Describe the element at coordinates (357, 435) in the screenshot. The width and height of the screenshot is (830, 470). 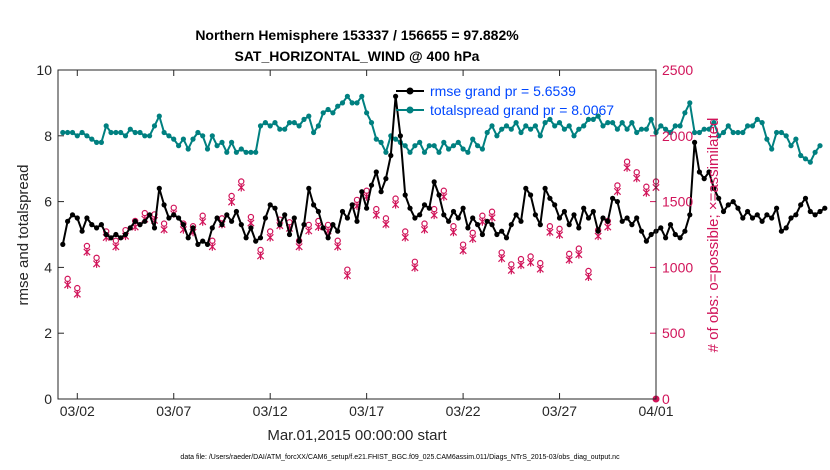
I see `x-axis-label: Mar.01,2015 00:00:00 start` at that location.